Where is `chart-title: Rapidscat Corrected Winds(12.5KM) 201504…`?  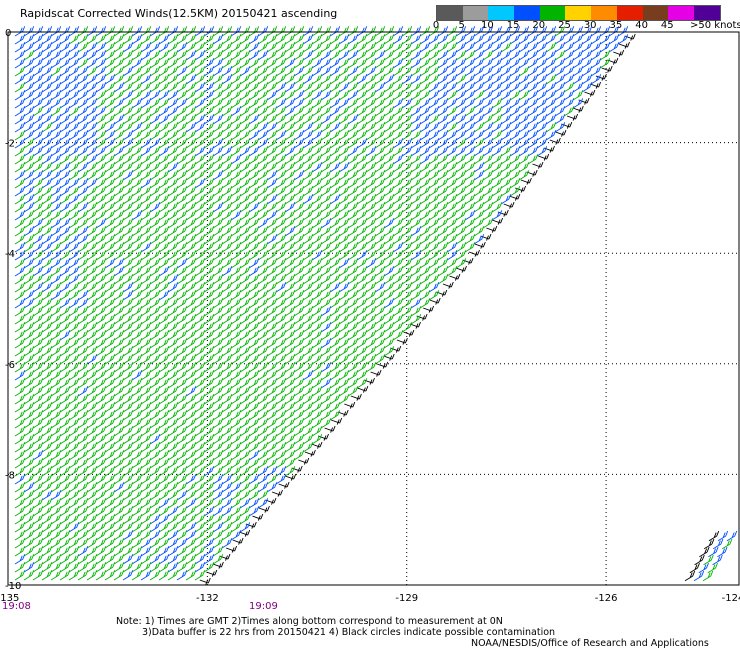
chart-title: Rapidscat Corrected Winds(12.5KM) 201504… is located at coordinates (179, 13).